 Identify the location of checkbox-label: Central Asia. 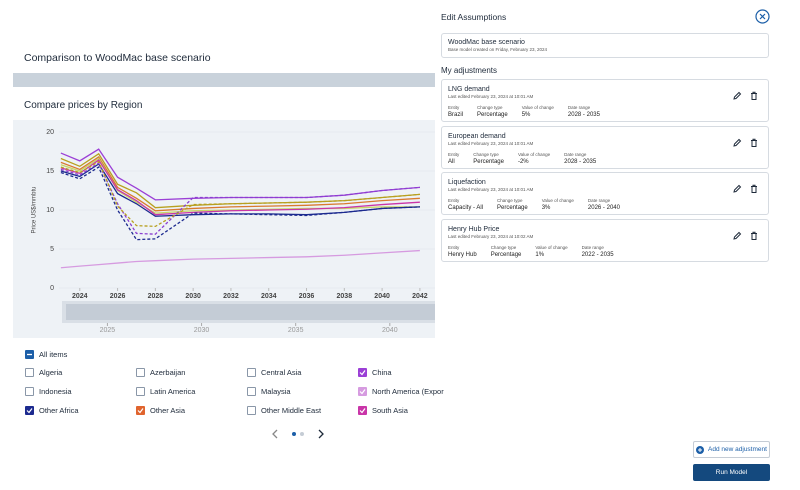
(281, 372).